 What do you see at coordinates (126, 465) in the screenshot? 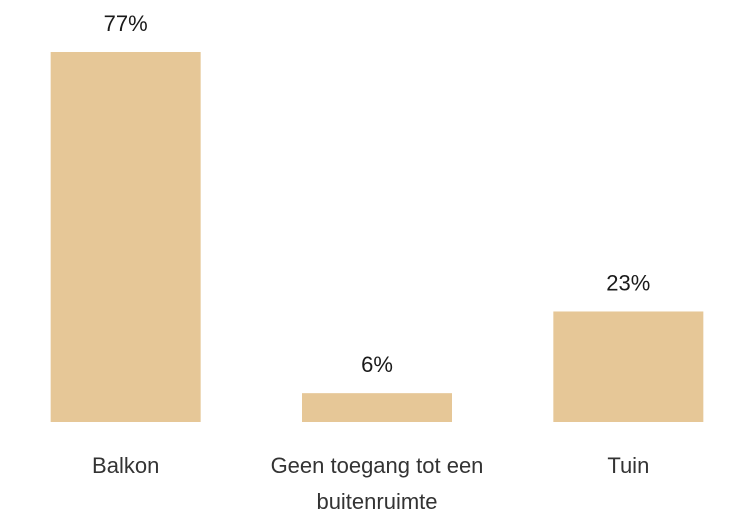
I see `x-tick-label: Balkon` at bounding box center [126, 465].